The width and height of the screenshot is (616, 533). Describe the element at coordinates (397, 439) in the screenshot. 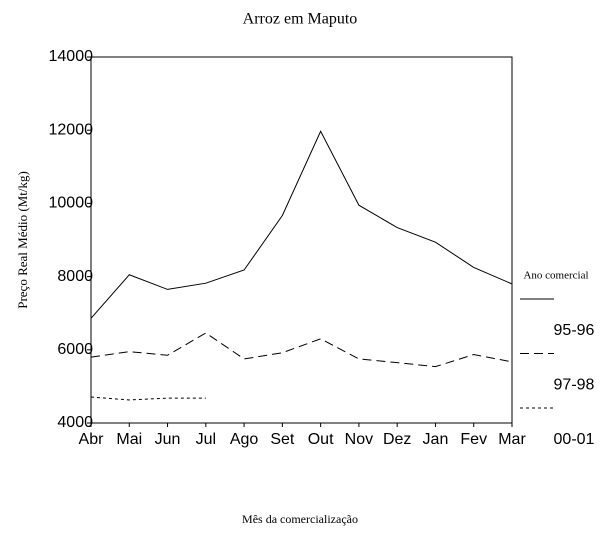

I see `x-tick-label: Dez` at that location.